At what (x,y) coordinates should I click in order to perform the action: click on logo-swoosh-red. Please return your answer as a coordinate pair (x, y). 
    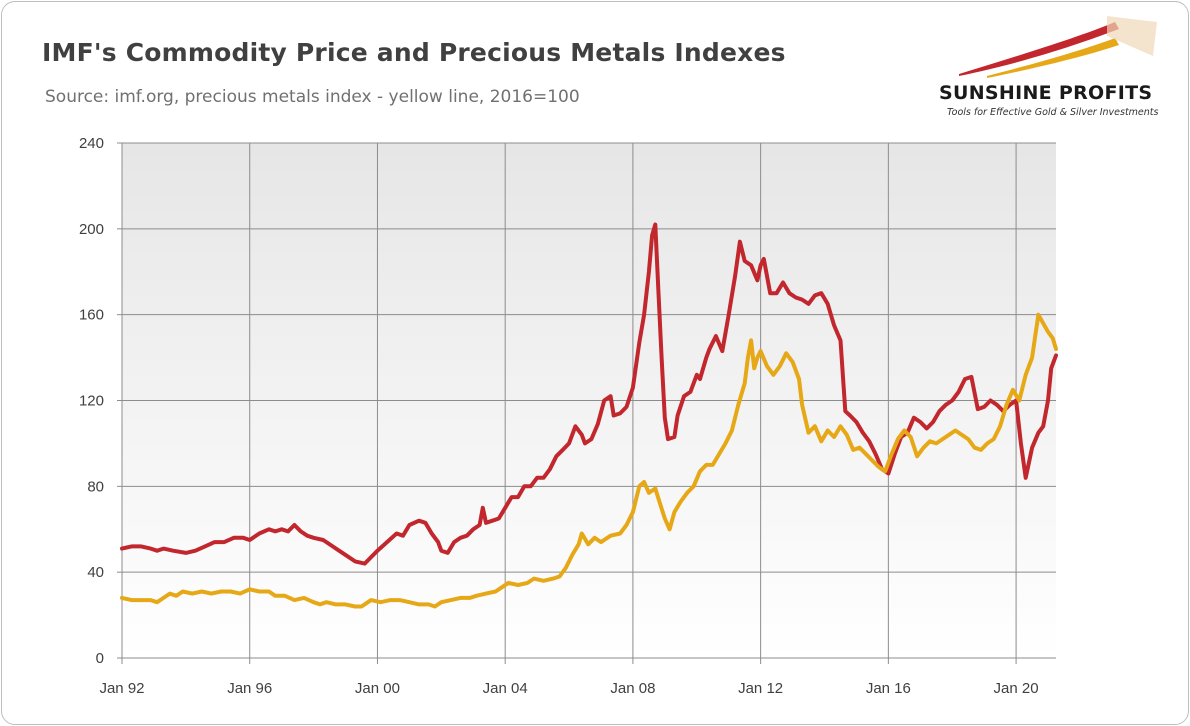
    Looking at the image, I should click on (1039, 49).